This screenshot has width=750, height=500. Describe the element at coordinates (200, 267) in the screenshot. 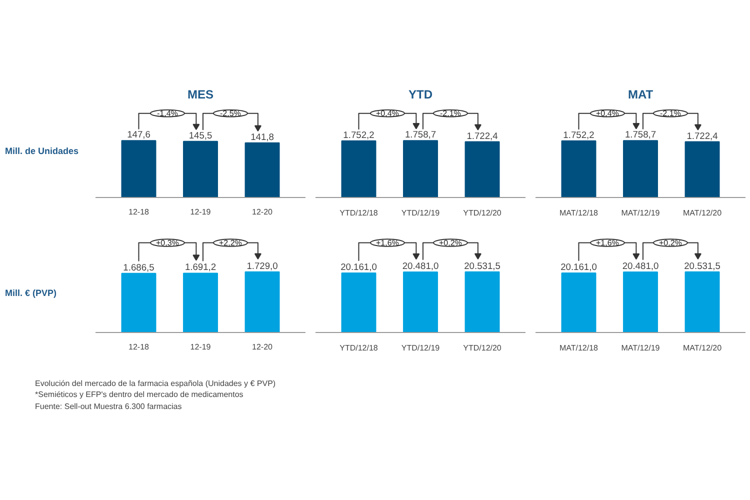

I see `data-label: 1.691,2` at that location.